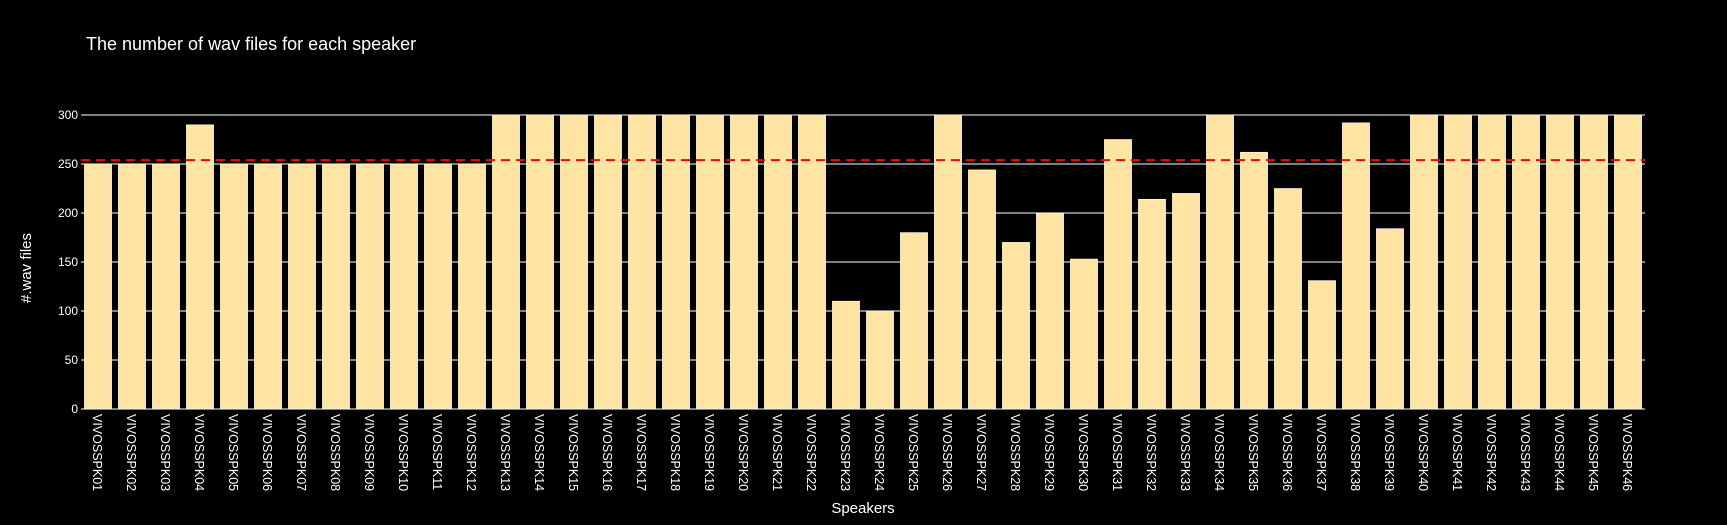  I want to click on x-tick-label: VIVOSSPK02, so click(131, 452).